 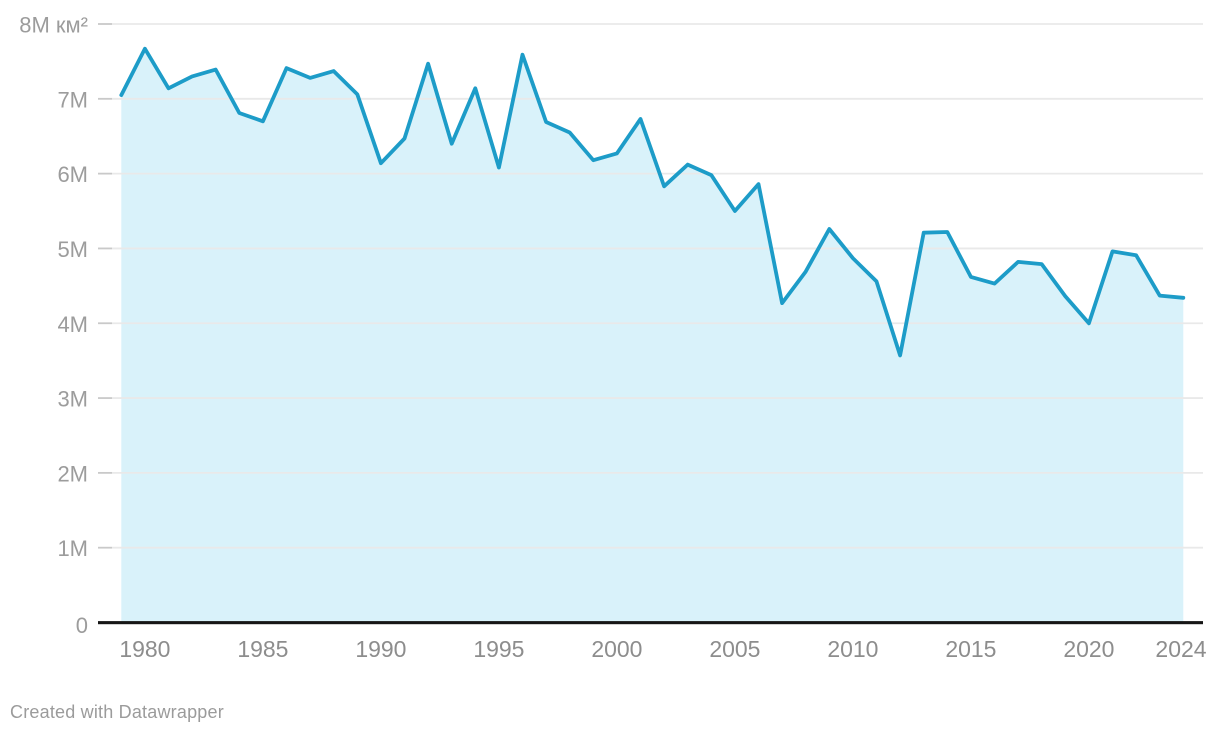 What do you see at coordinates (970, 649) in the screenshot?
I see `x-axis-label: 2015` at bounding box center [970, 649].